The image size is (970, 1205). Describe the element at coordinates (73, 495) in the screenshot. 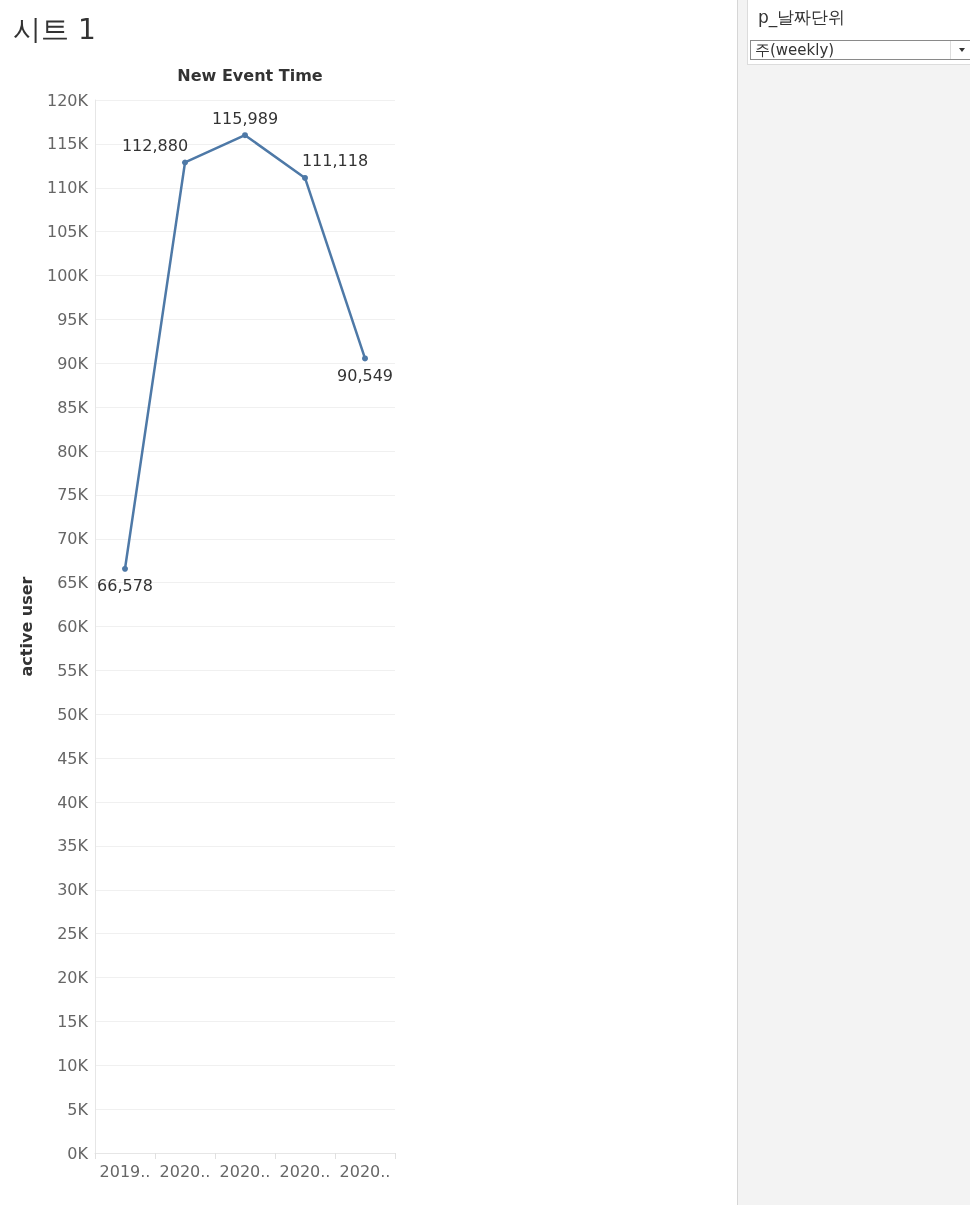

I see `y-tick-label: 75K` at that location.